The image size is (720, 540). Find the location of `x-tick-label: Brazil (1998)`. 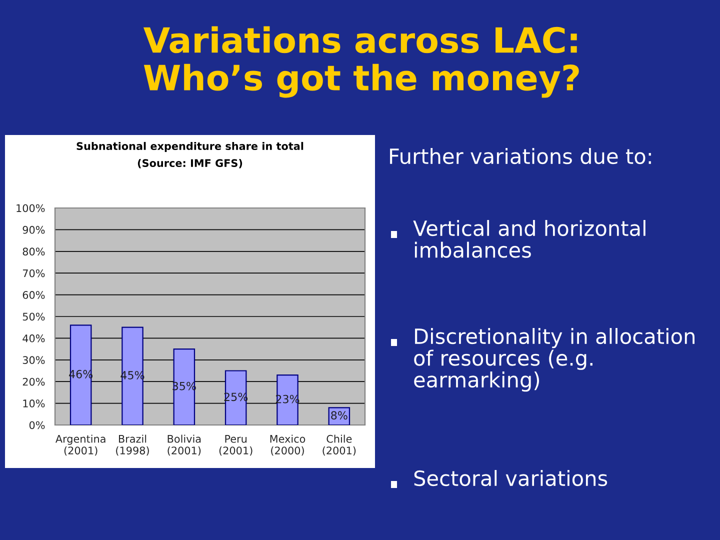

x-tick-label: Brazil (1998) is located at coordinates (132, 445).